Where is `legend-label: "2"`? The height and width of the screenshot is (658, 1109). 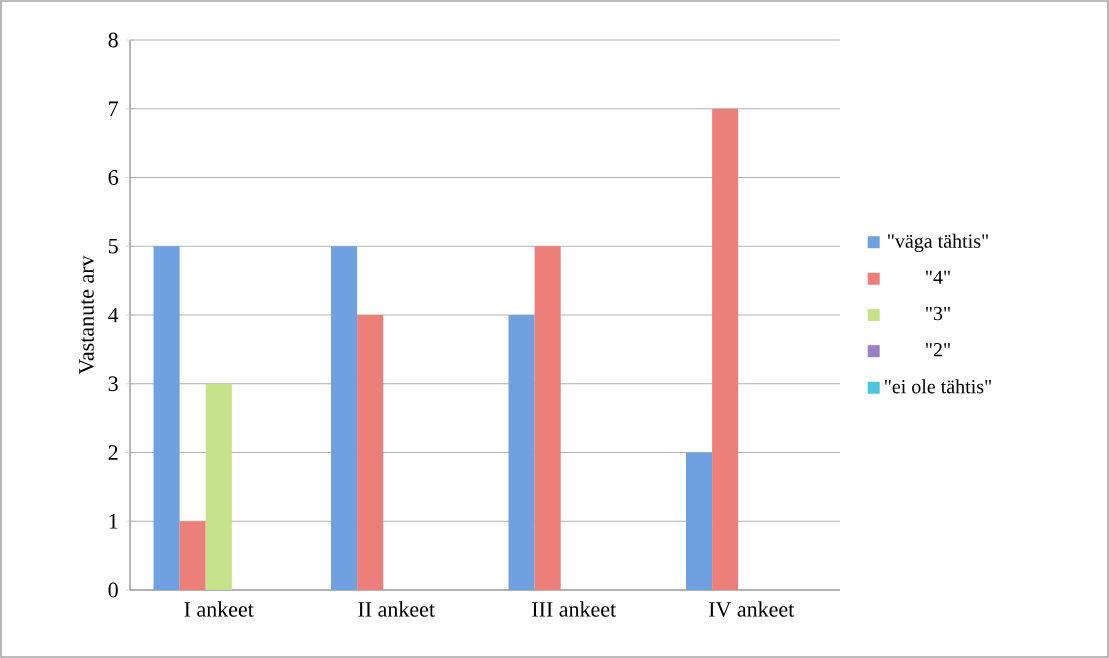 legend-label: "2" is located at coordinates (938, 350).